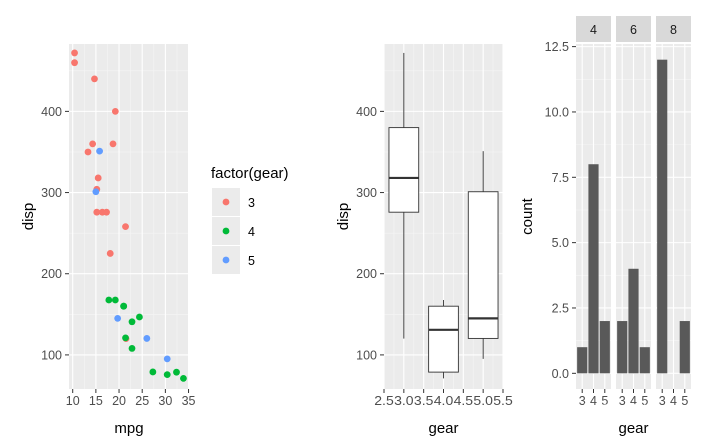 This screenshot has height=447, width=703. Describe the element at coordinates (128, 428) in the screenshot. I see `x-axis-title: mpg` at that location.